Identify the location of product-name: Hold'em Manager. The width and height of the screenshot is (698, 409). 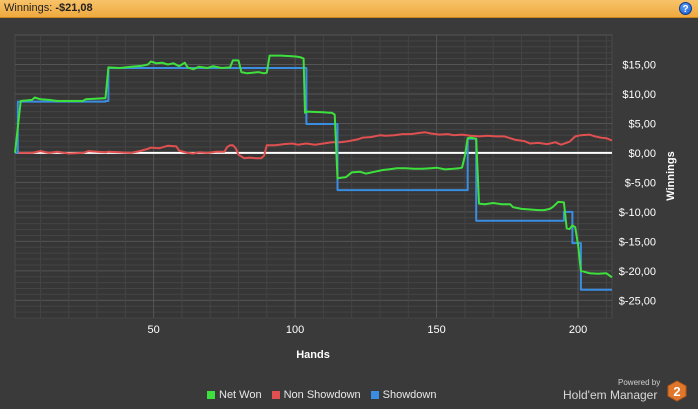
(610, 395).